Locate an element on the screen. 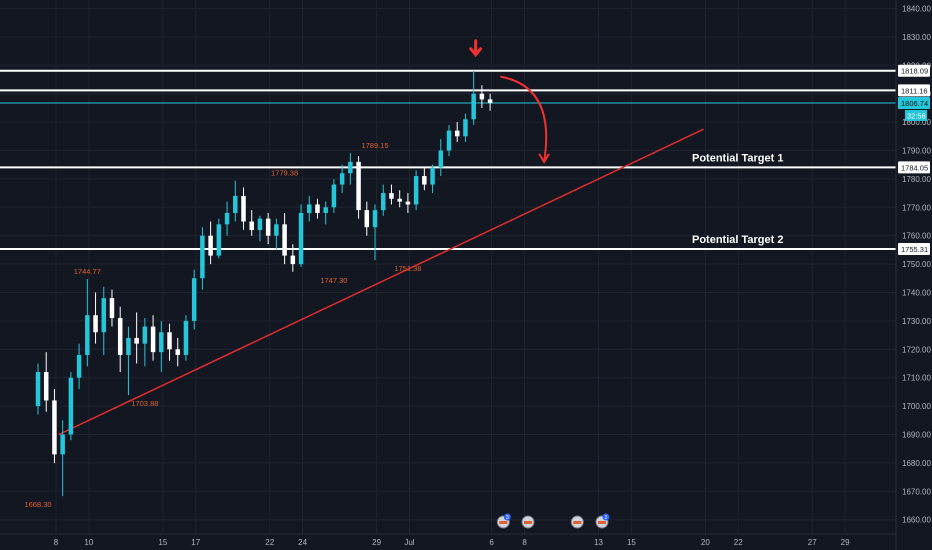 This screenshot has width=932, height=550. price-tick-label: 1800.00 is located at coordinates (916, 122).